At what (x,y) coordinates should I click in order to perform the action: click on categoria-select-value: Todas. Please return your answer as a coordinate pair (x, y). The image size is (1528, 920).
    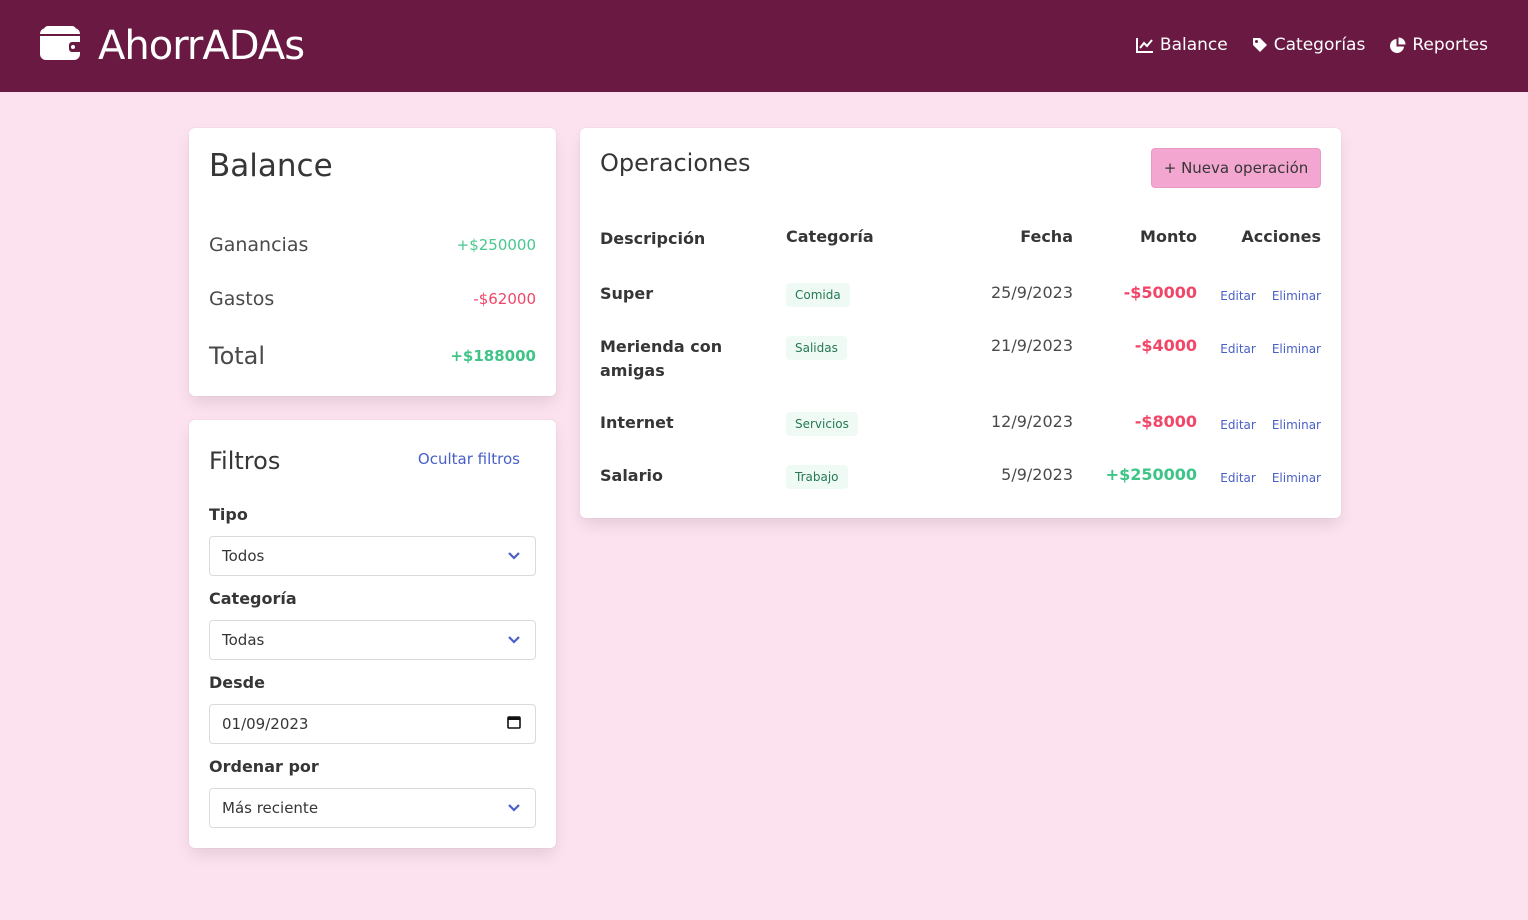
    Looking at the image, I should click on (243, 640).